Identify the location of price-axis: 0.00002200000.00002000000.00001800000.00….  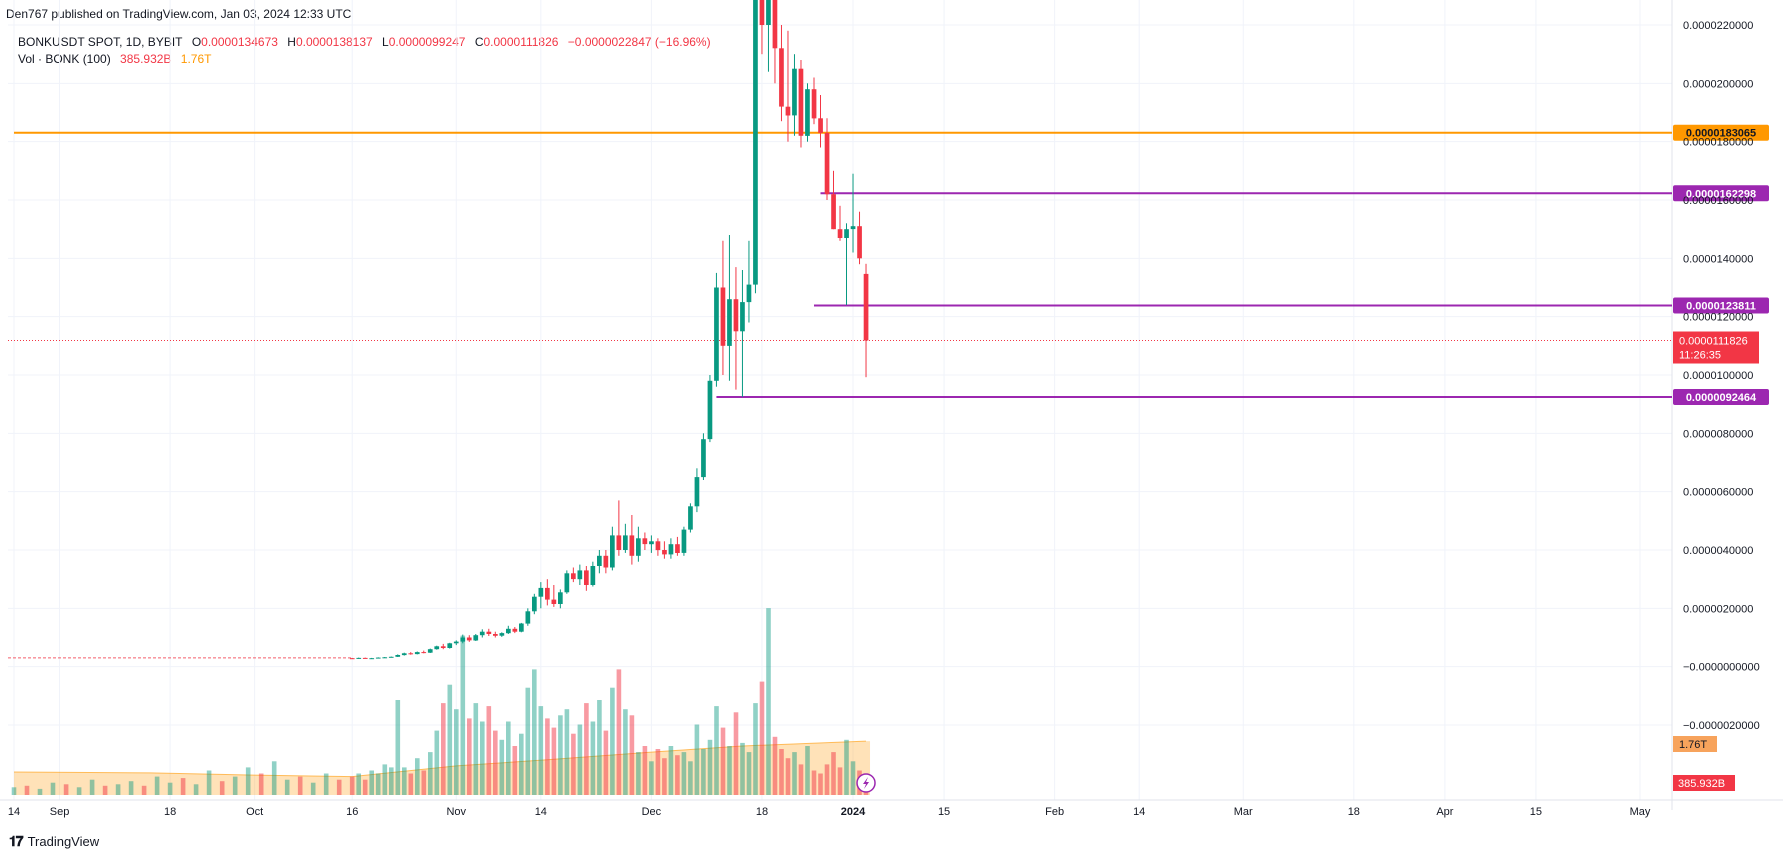
(1716, 405).